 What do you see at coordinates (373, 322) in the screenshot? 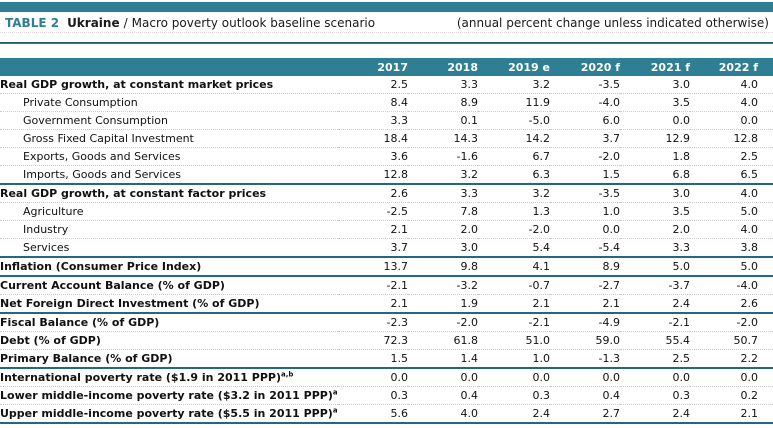
I see `cell-value: -2.3` at bounding box center [373, 322].